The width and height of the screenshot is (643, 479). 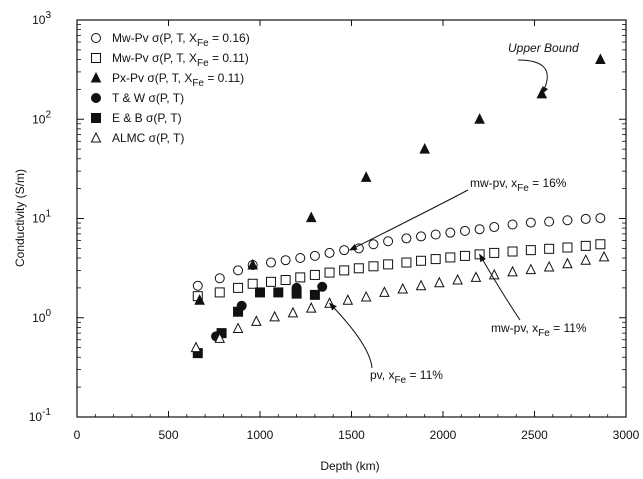 I want to click on legend-entry: Mw-Pv σ(P, T, XFe = 0.11), so click(x=180, y=60).